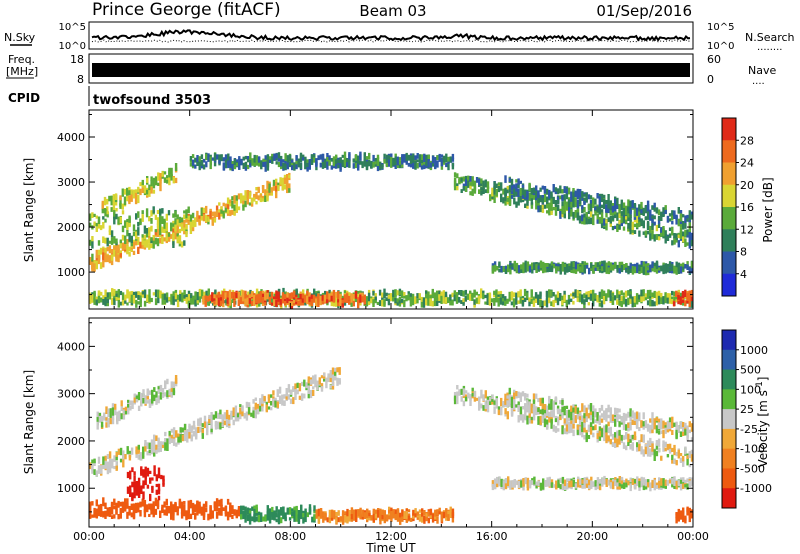  I want to click on freq-panel, so click(391, 68).